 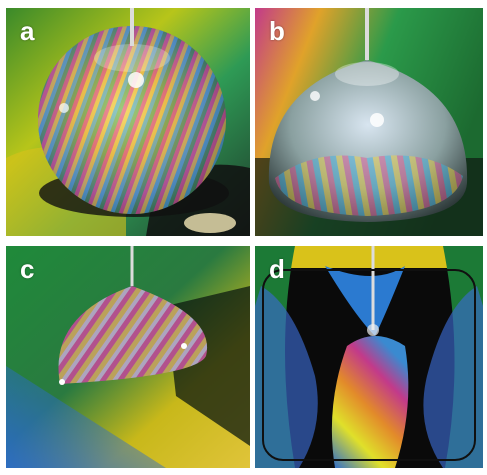 What do you see at coordinates (27, 31) in the screenshot?
I see `panel-label-a: a` at bounding box center [27, 31].